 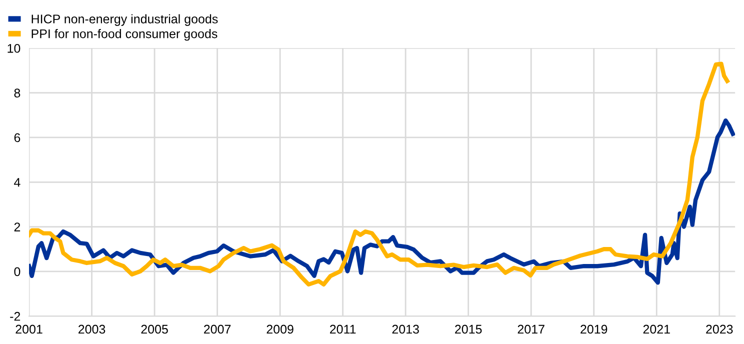 What do you see at coordinates (656, 329) in the screenshot?
I see `x-tick-label: 2021` at bounding box center [656, 329].